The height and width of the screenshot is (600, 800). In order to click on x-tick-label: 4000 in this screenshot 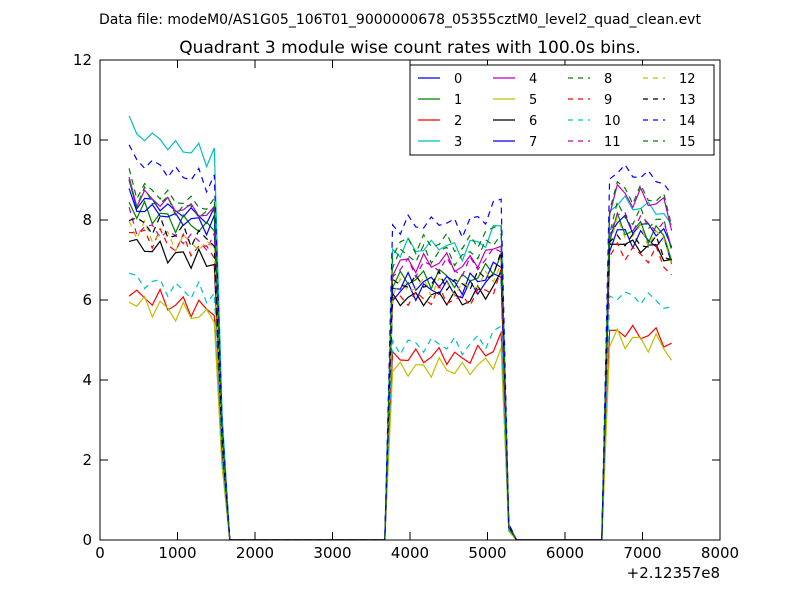, I will do `click(410, 553)`.